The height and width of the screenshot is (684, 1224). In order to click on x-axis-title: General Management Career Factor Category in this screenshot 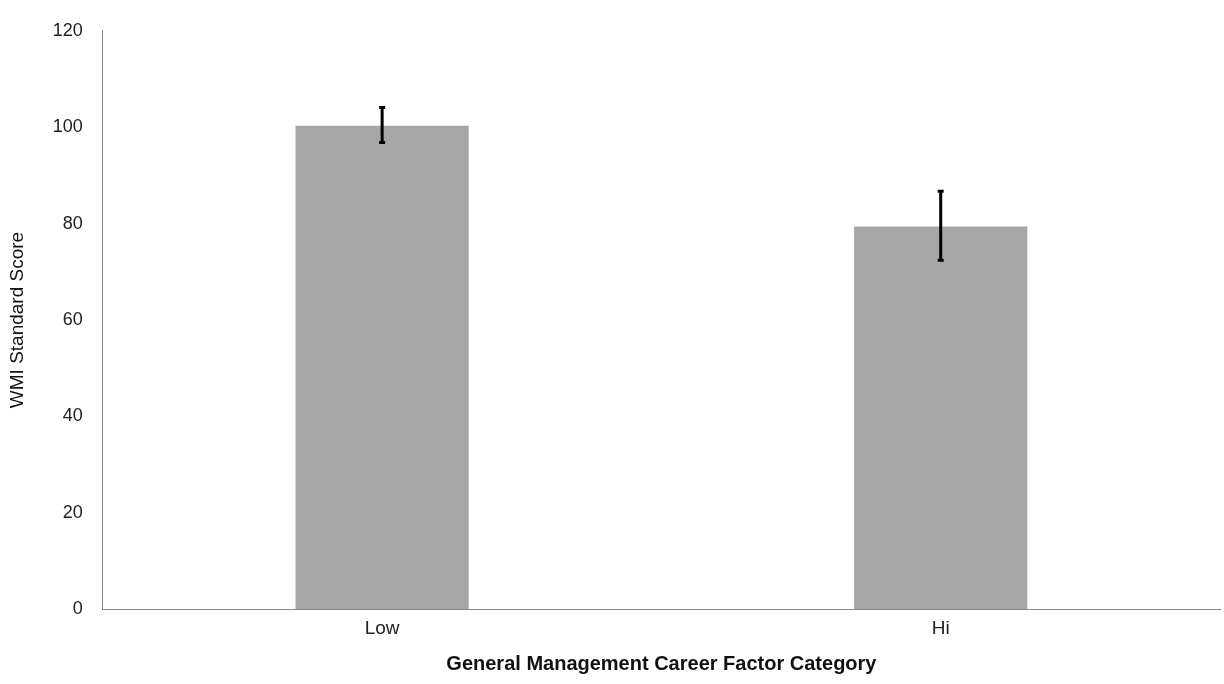, I will do `click(662, 662)`.